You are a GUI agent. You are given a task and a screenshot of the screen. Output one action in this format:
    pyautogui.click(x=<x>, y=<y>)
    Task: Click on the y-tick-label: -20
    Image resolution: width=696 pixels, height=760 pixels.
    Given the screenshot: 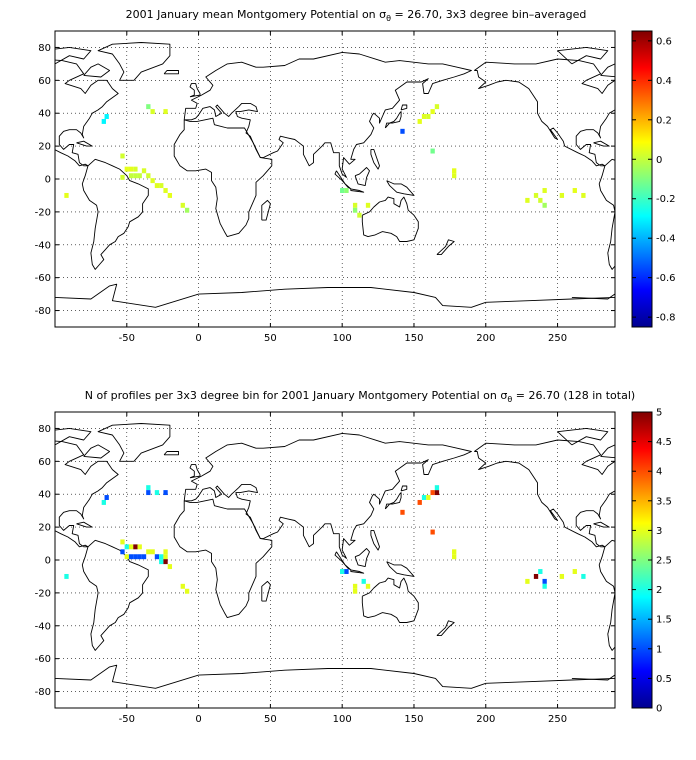 What is the action you would take?
    pyautogui.click(x=43, y=212)
    